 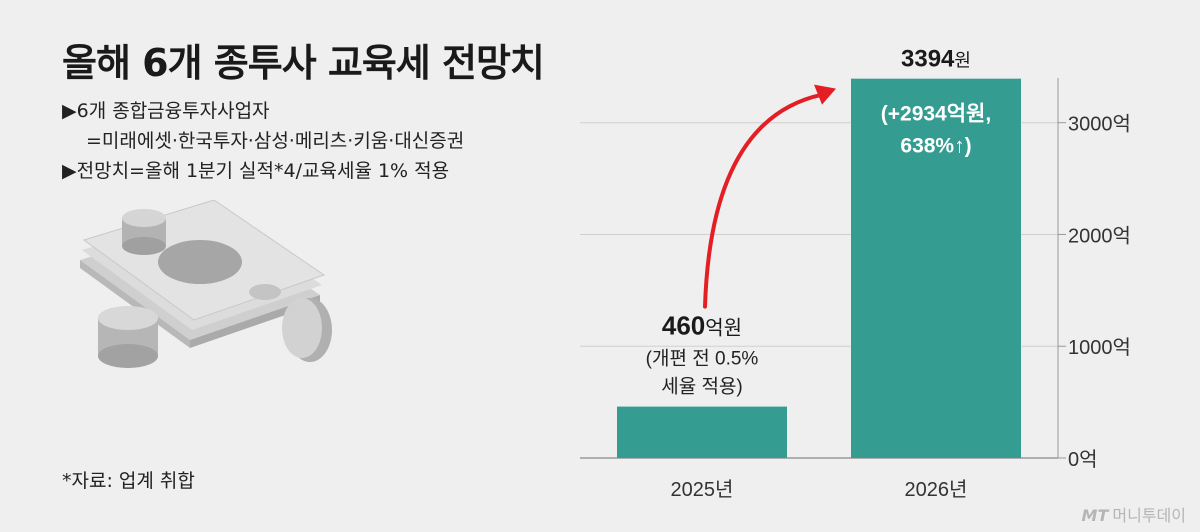 I want to click on data-label-note: 638%↑), so click(x=935, y=146).